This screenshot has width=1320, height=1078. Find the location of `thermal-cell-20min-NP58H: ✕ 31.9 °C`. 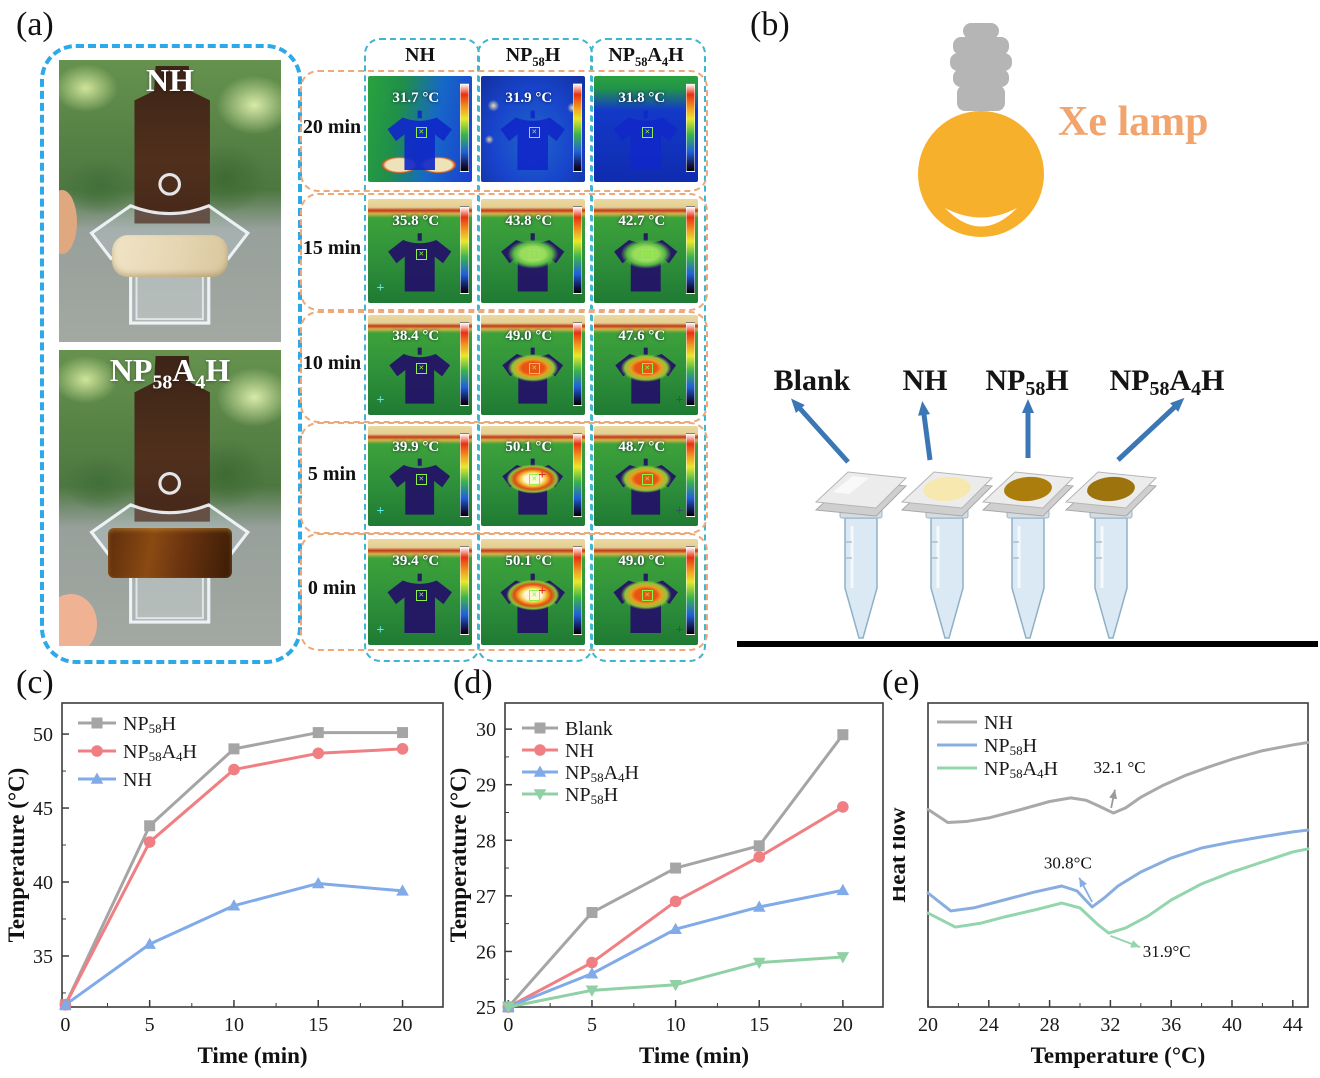

thermal-cell-20min-NP58H: ✕ 31.9 °C is located at coordinates (533, 129).